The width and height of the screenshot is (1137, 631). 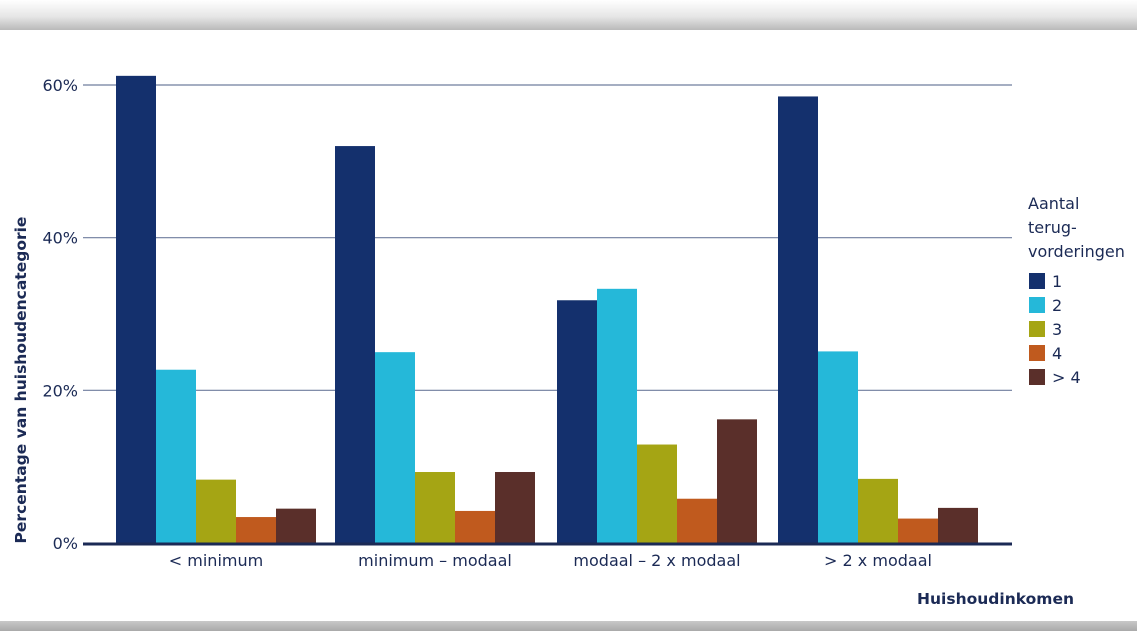 What do you see at coordinates (1066, 377) in the screenshot?
I see `legend-label-4: > 4` at bounding box center [1066, 377].